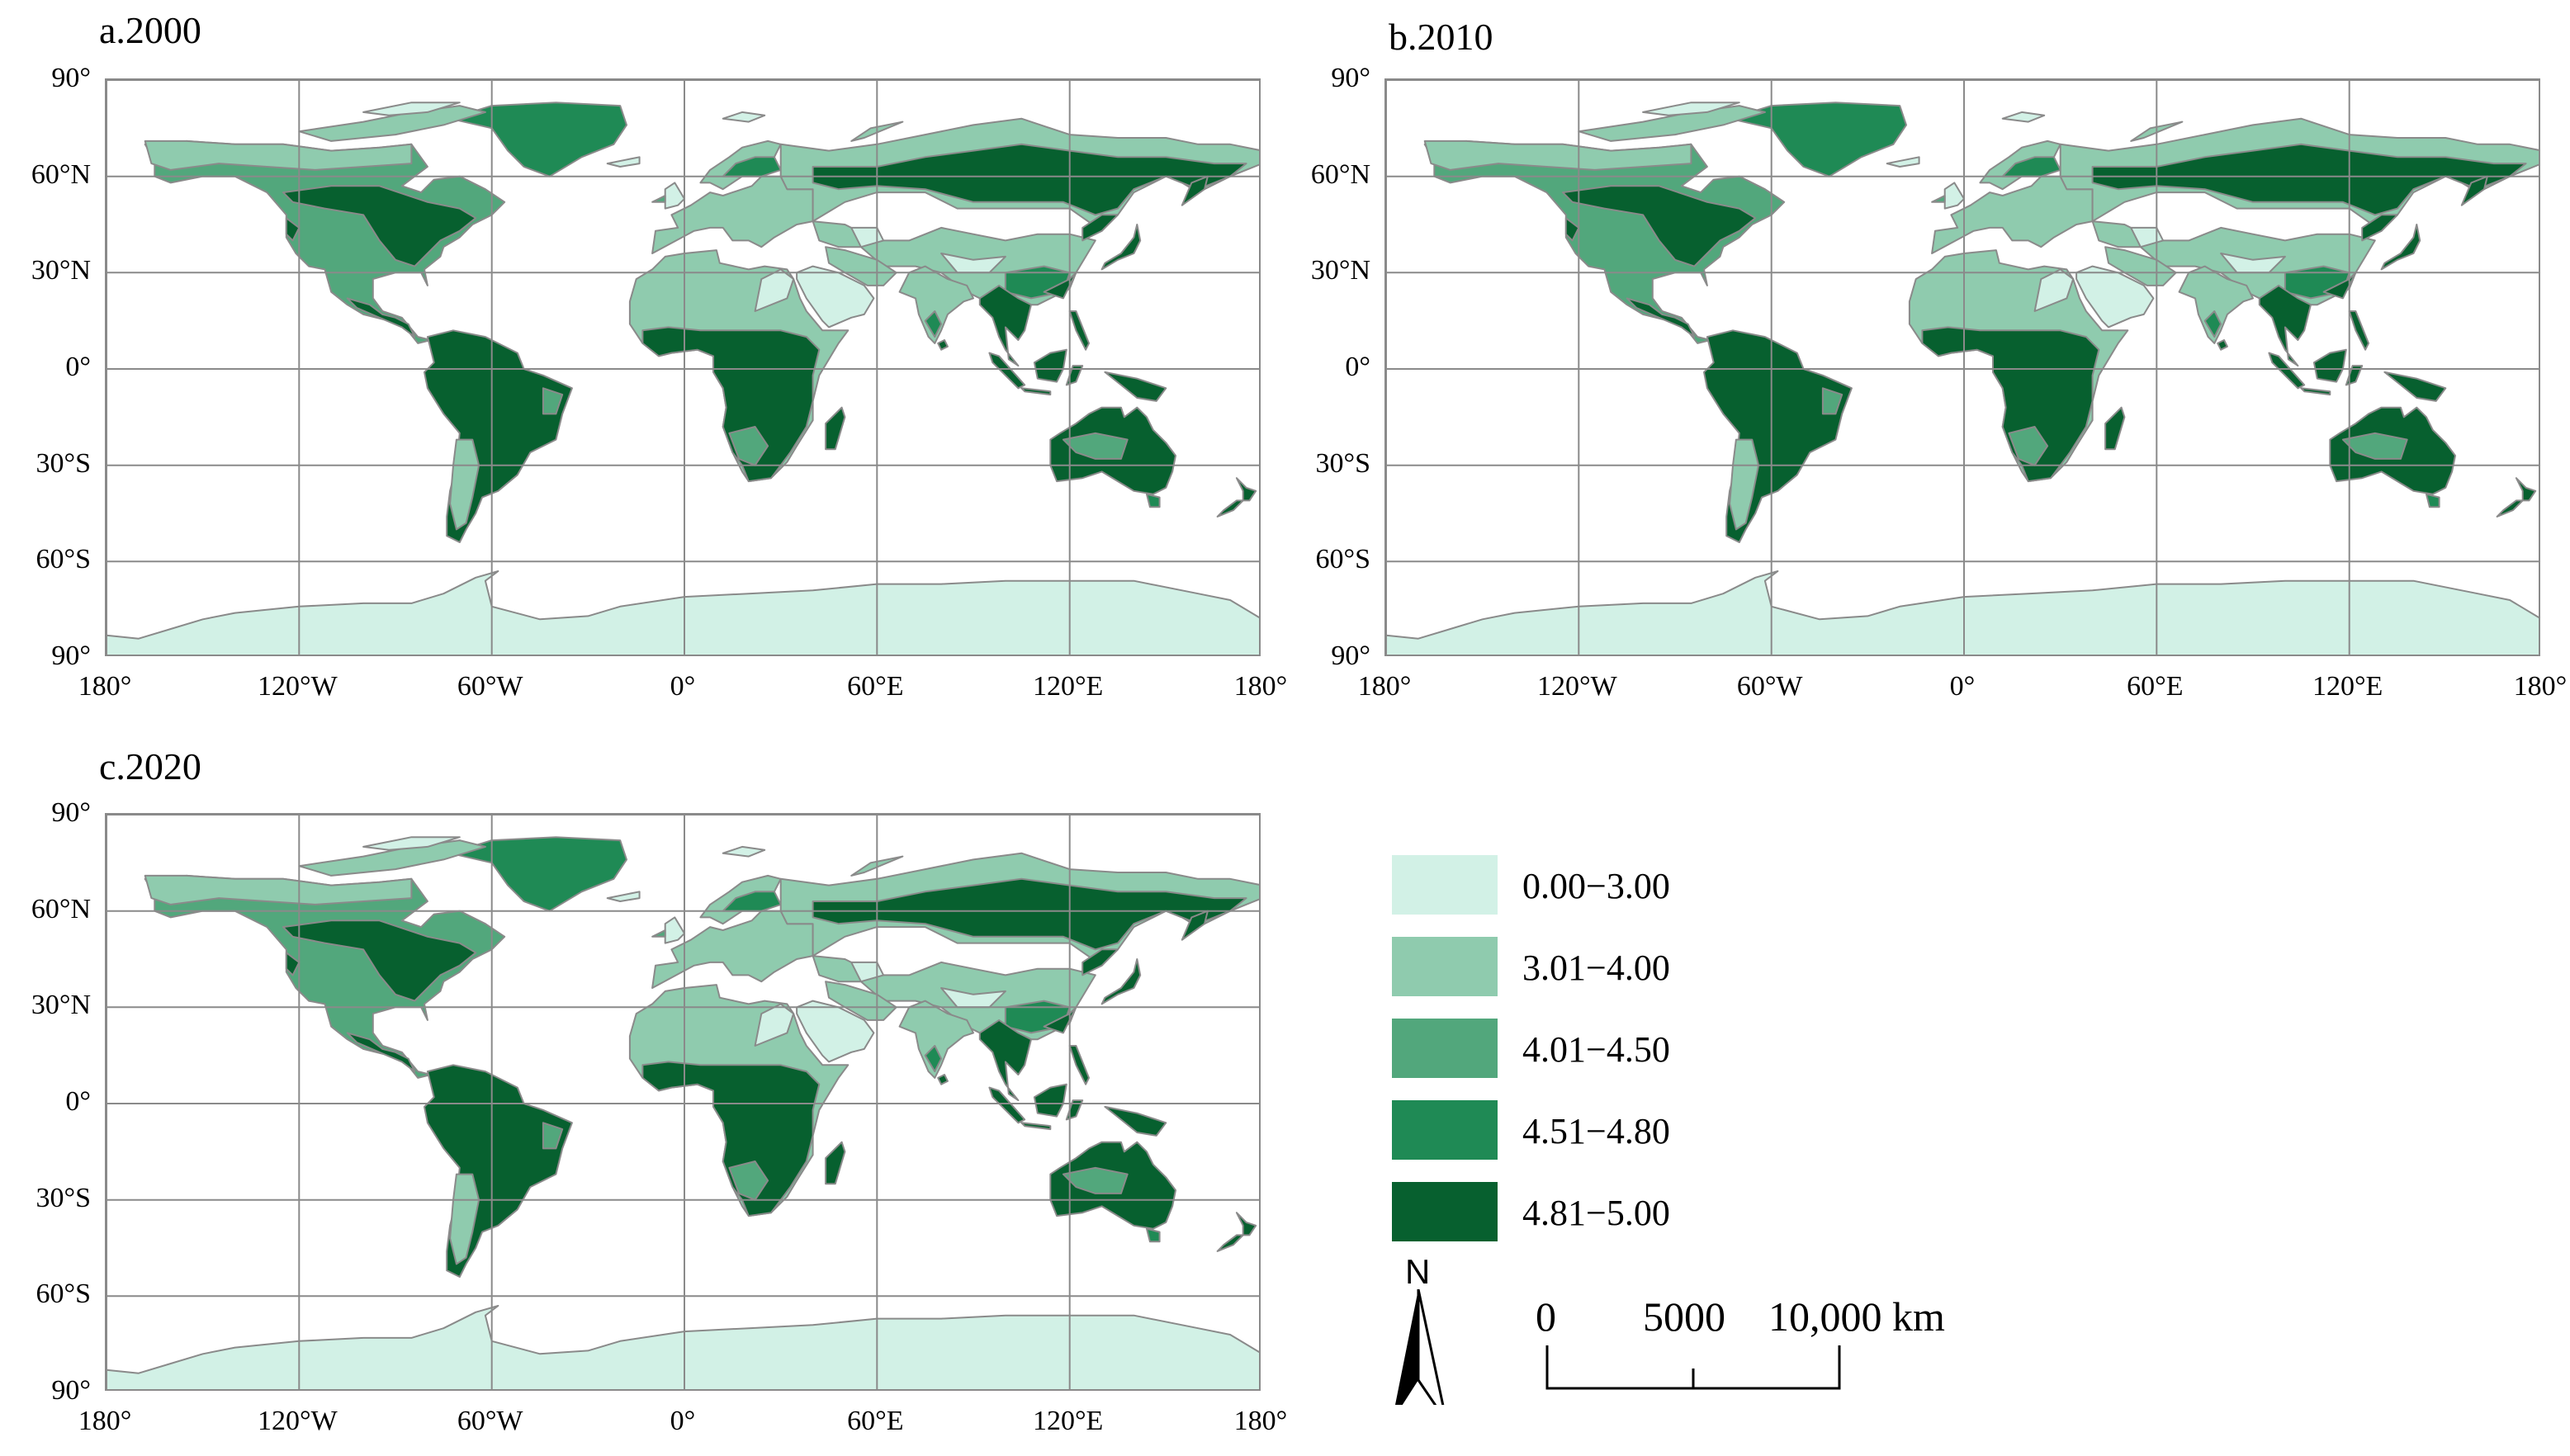 Image resolution: width=2570 pixels, height=1456 pixels. What do you see at coordinates (1546, 1316) in the screenshot?
I see `scale-label-0: 0` at bounding box center [1546, 1316].